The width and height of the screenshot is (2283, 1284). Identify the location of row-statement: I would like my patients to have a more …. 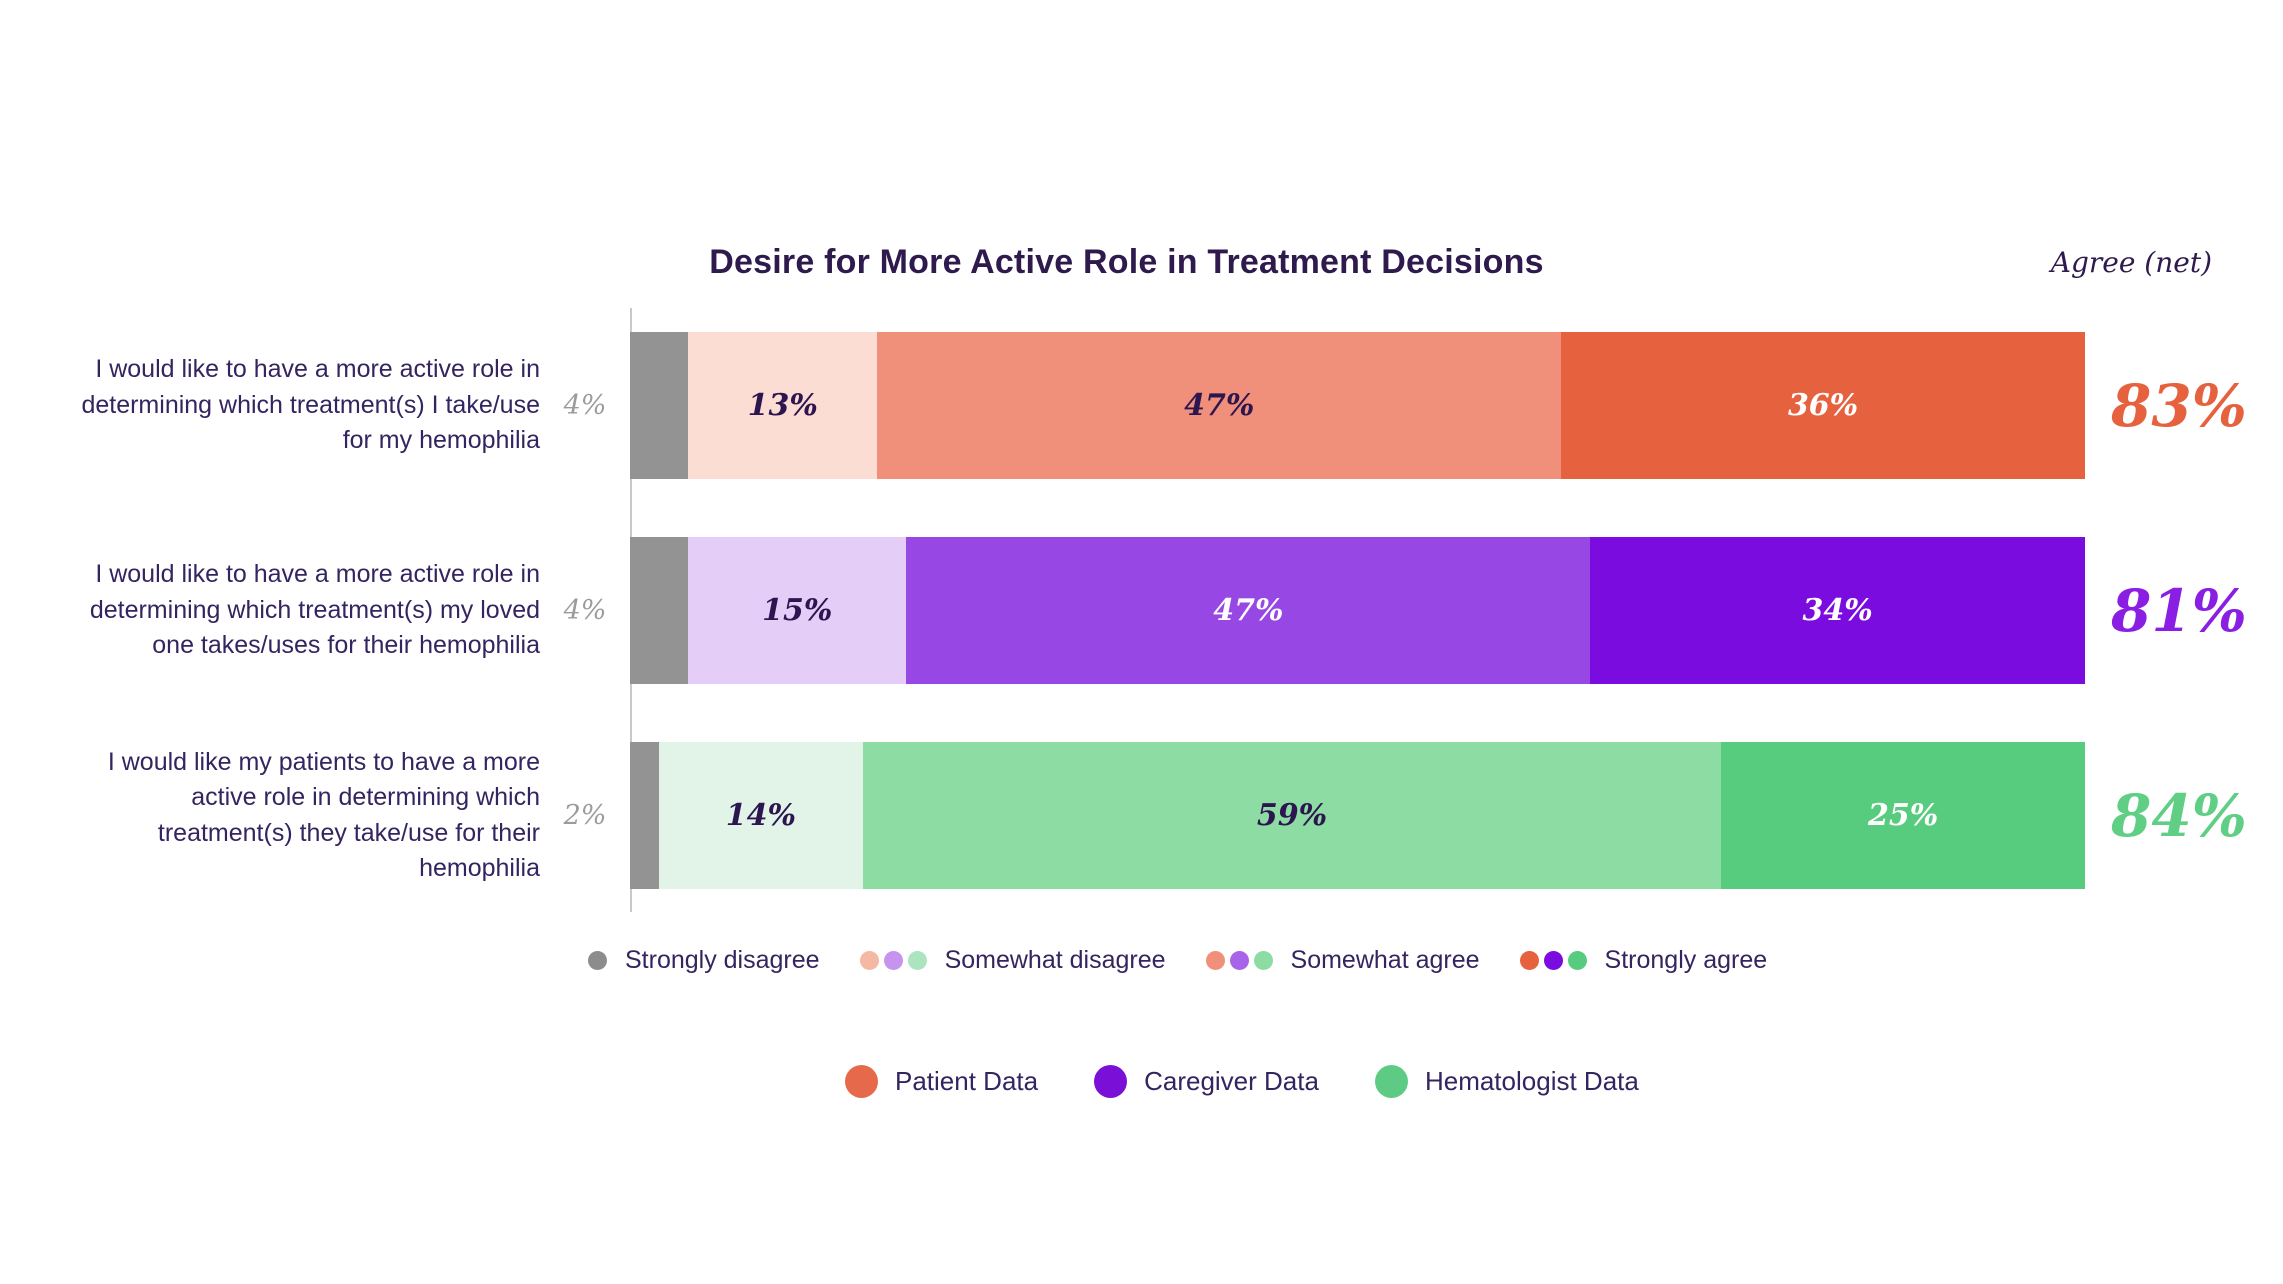
(323, 815).